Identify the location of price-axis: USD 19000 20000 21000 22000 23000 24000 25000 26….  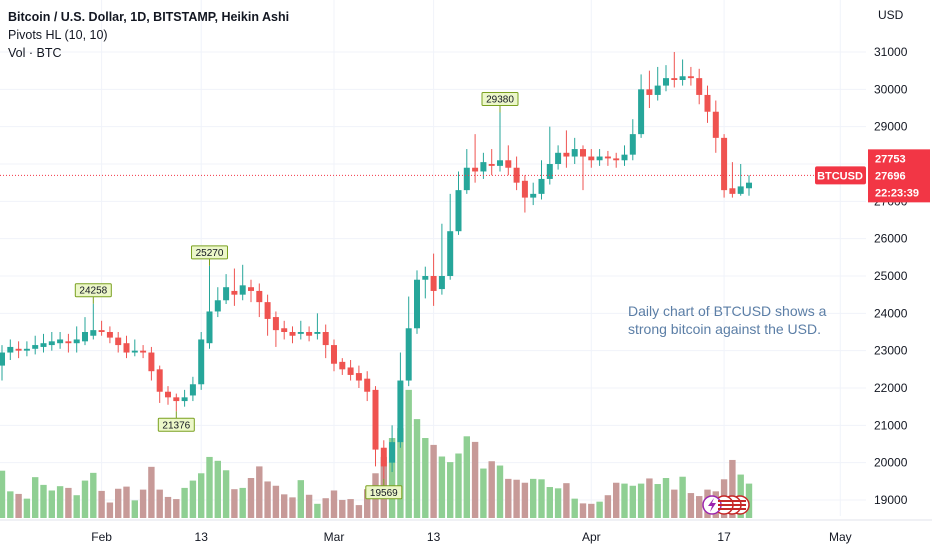
(891, 257).